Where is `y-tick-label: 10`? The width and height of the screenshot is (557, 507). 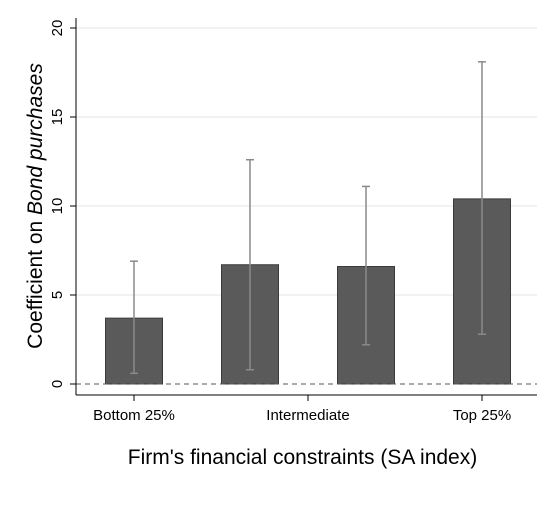 y-tick-label: 10 is located at coordinates (57, 206).